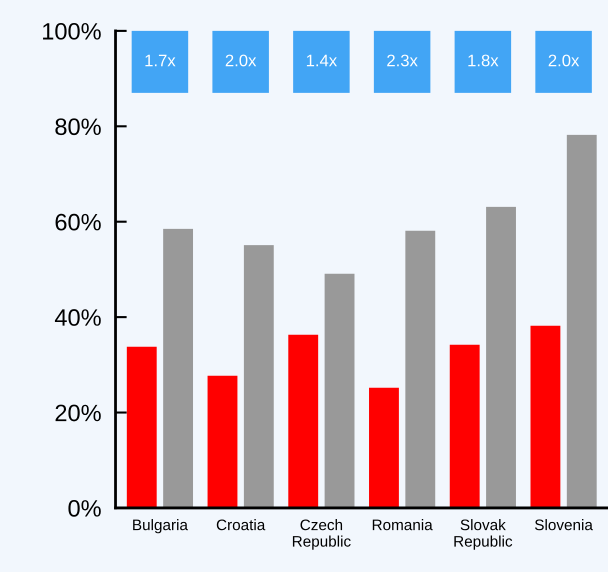 Image resolution: width=608 pixels, height=572 pixels. I want to click on y-tick-label: 0%, so click(84, 508).